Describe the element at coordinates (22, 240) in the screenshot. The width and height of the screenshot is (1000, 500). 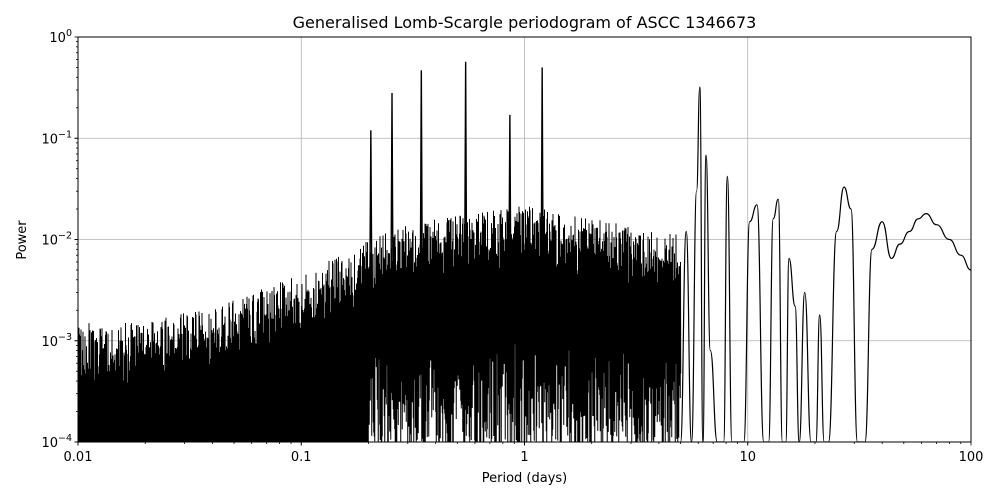
I see `y-axis-label: Power` at that location.